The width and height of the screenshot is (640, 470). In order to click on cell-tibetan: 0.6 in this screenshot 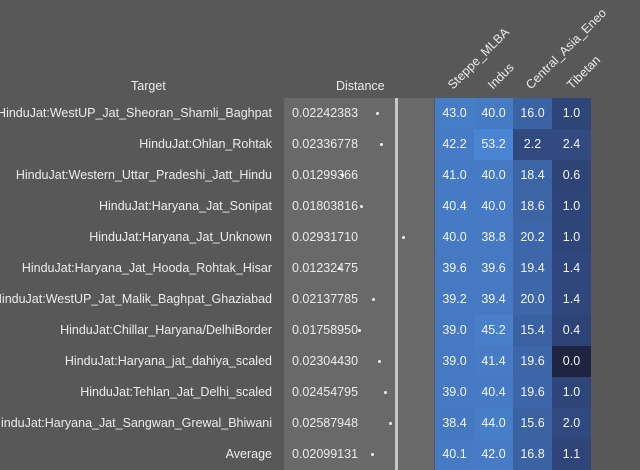, I will do `click(571, 175)`.